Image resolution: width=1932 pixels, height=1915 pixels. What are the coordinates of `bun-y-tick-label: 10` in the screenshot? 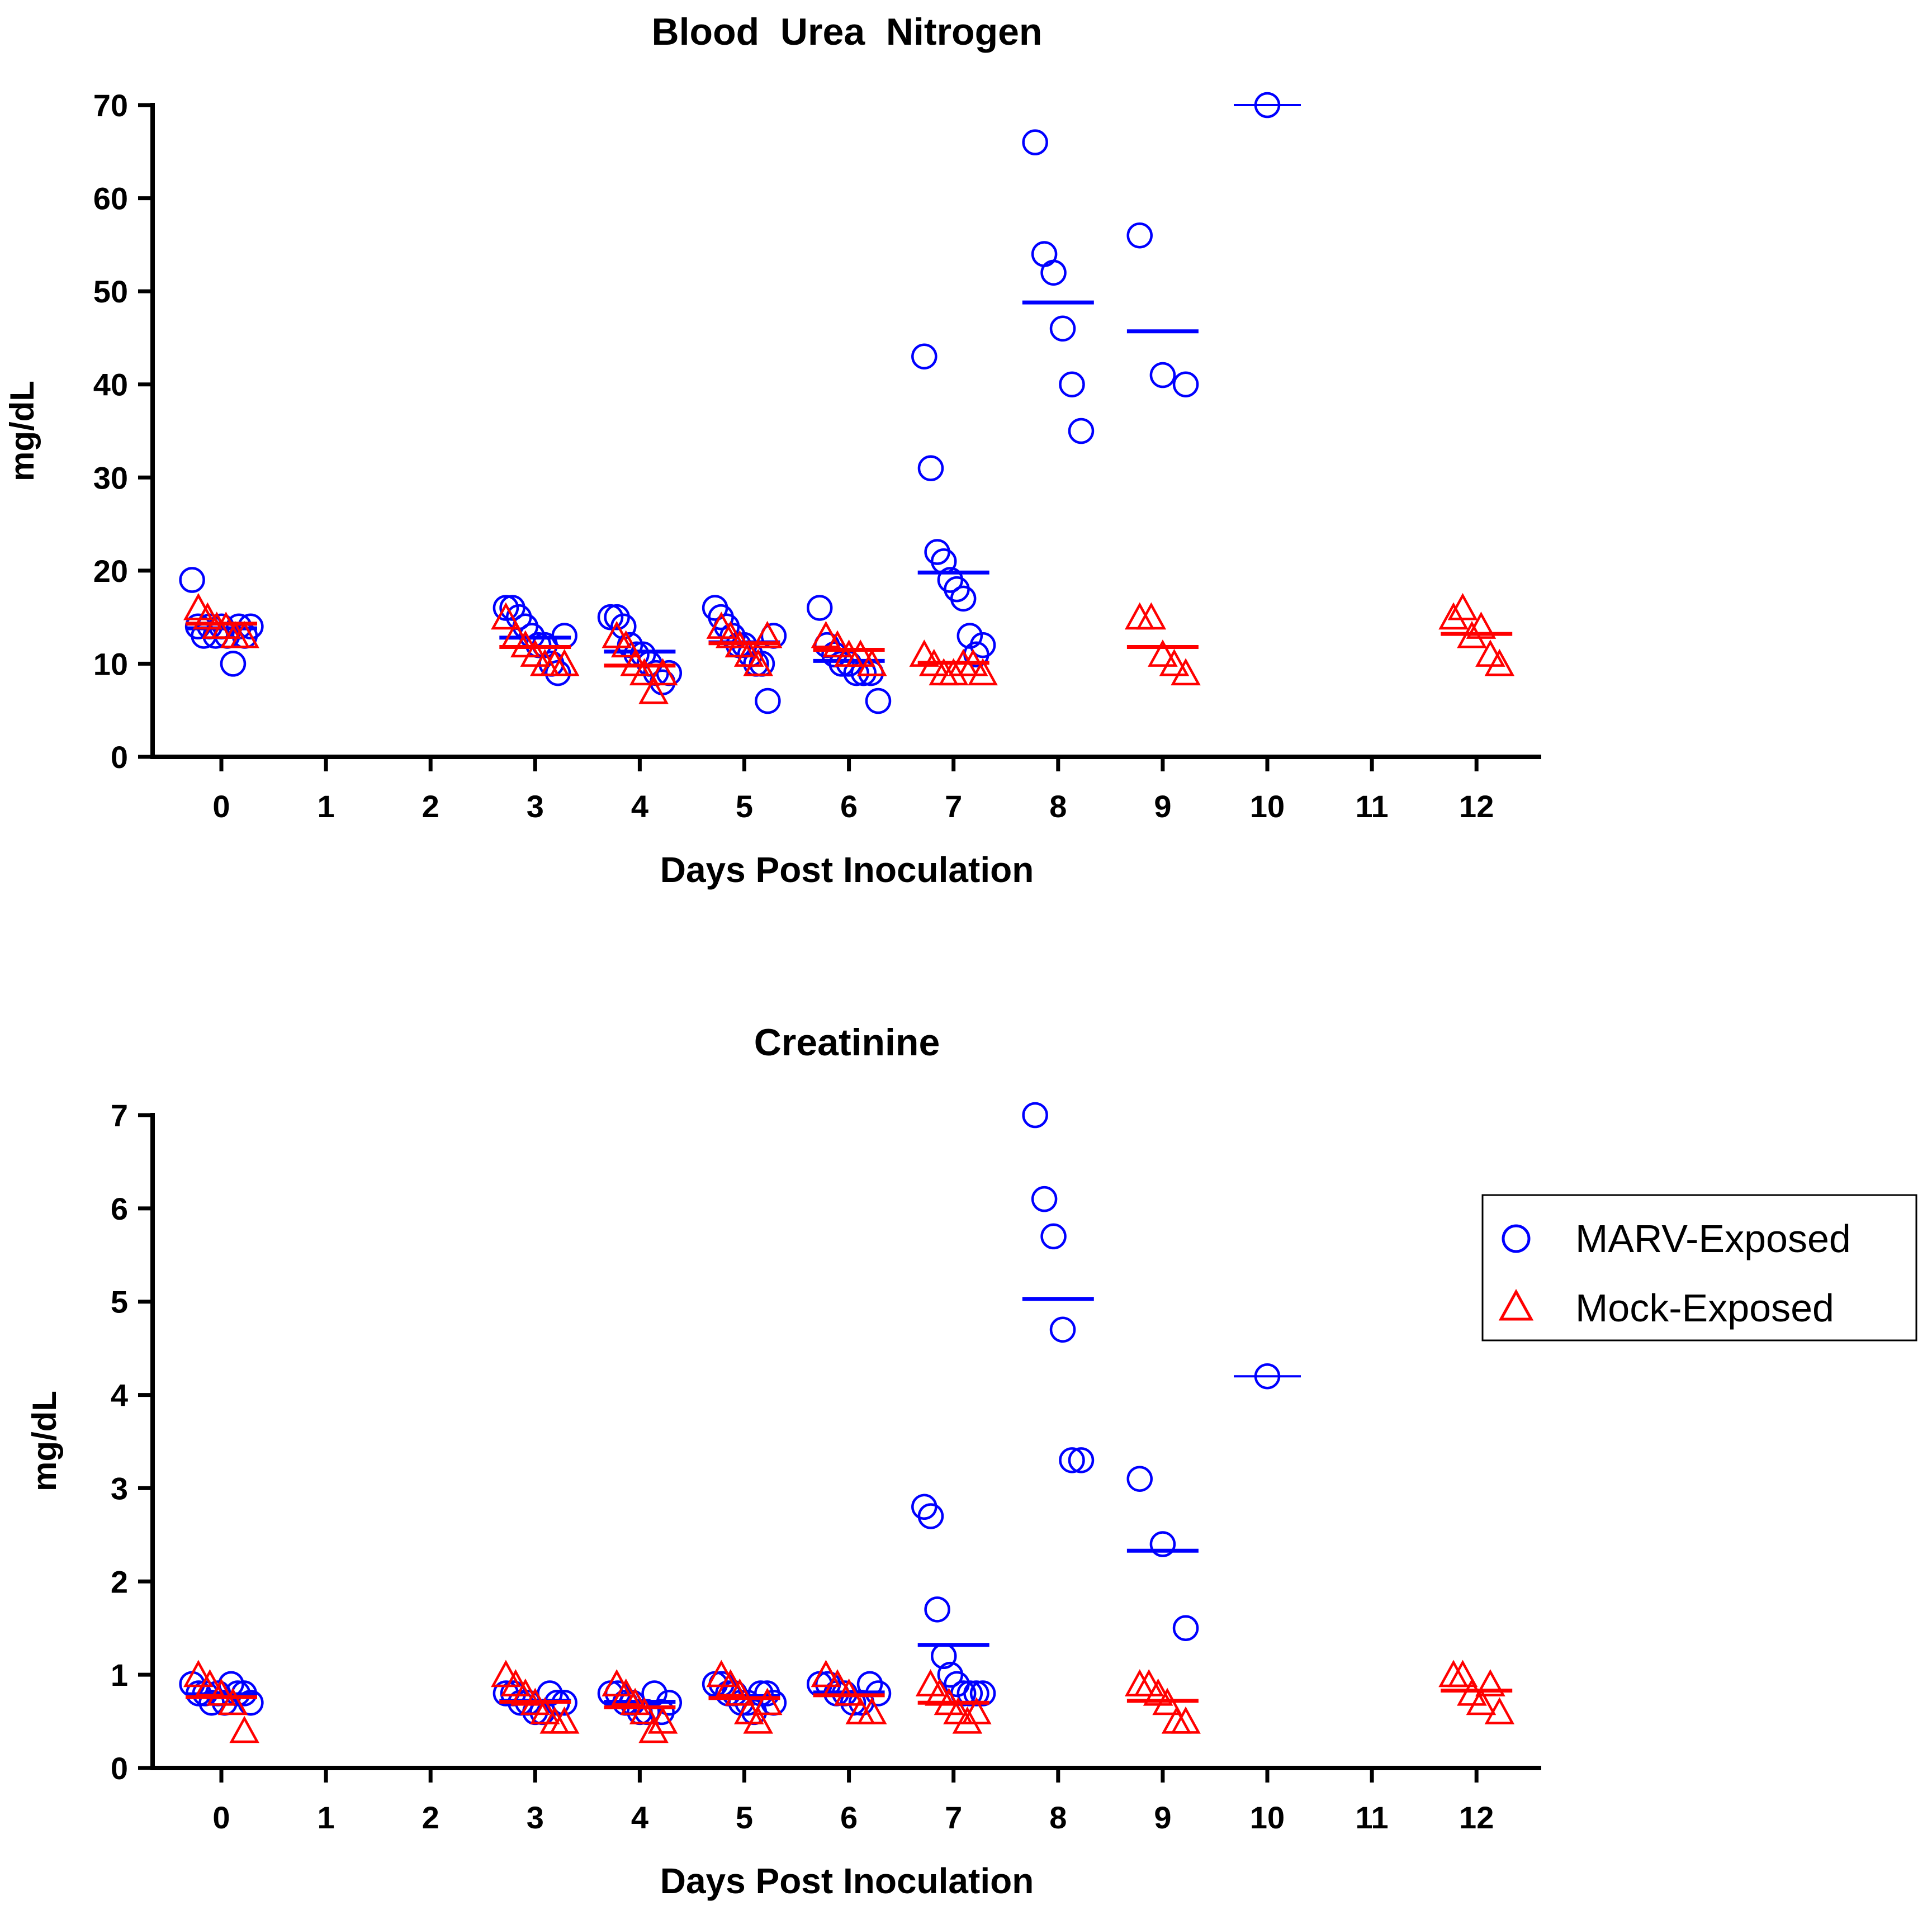 It's located at (110, 663).